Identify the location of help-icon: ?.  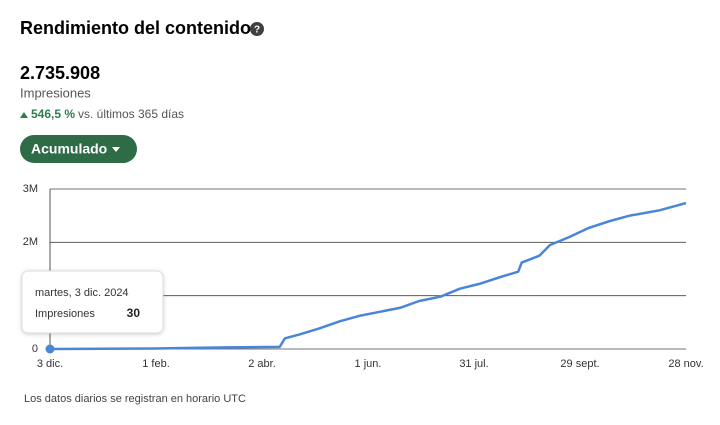
(257, 29).